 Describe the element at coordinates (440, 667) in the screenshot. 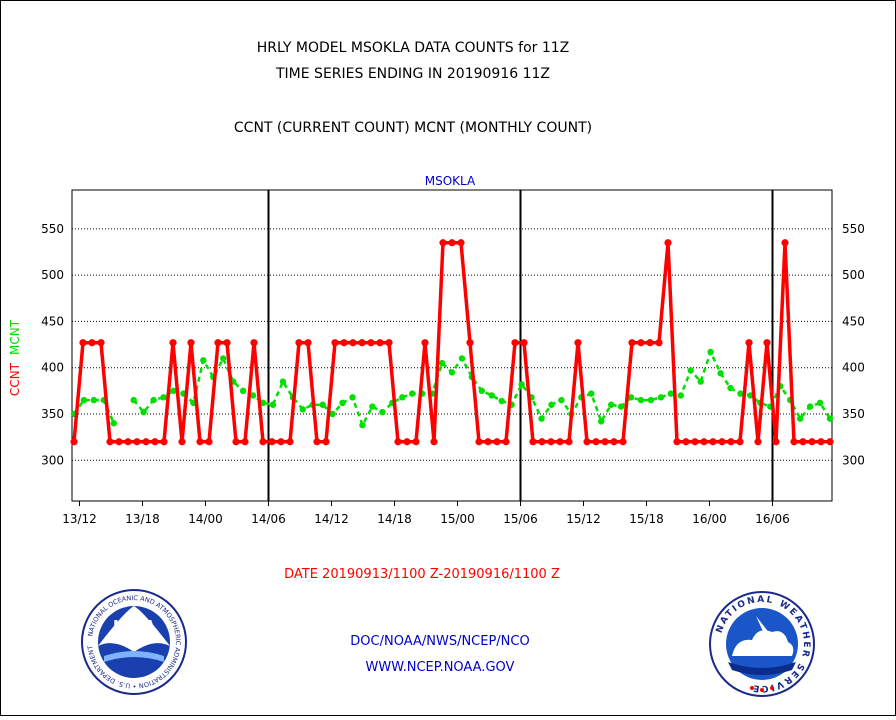

I see `url-label: WWW.NCEP.NOAA.GOV` at that location.